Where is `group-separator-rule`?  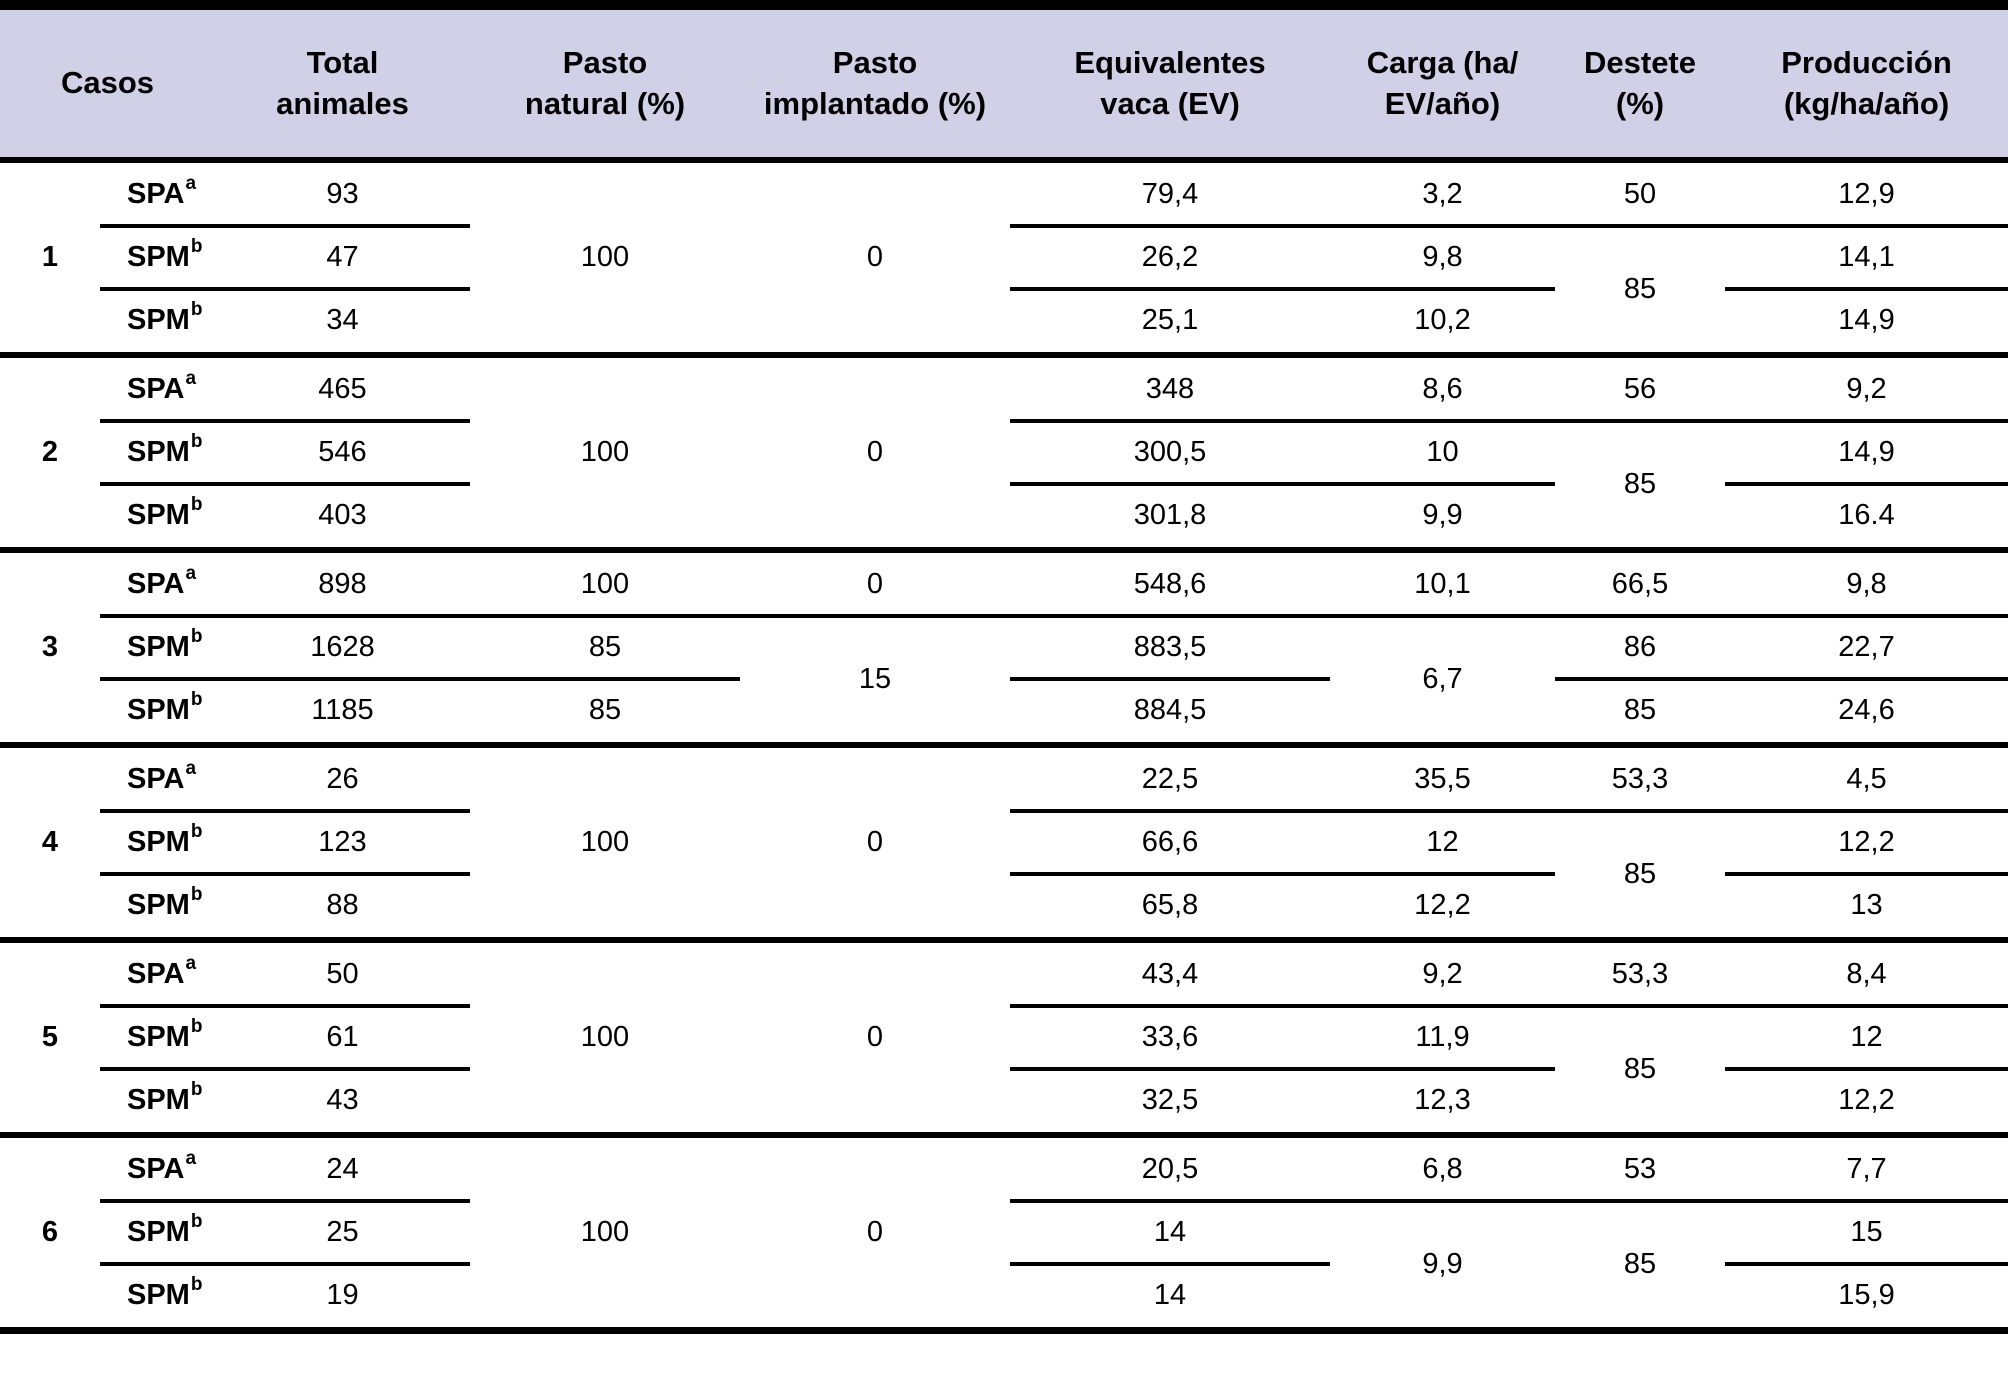 group-separator-rule is located at coordinates (1004, 550).